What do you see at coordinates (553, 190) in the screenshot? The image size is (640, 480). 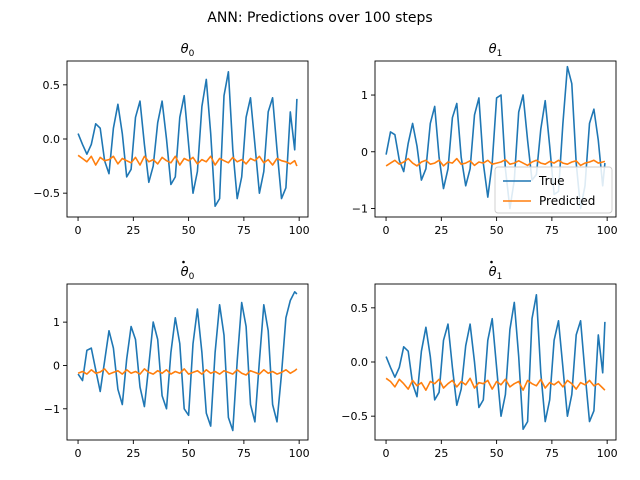 I see `legend: True Predicted` at bounding box center [553, 190].